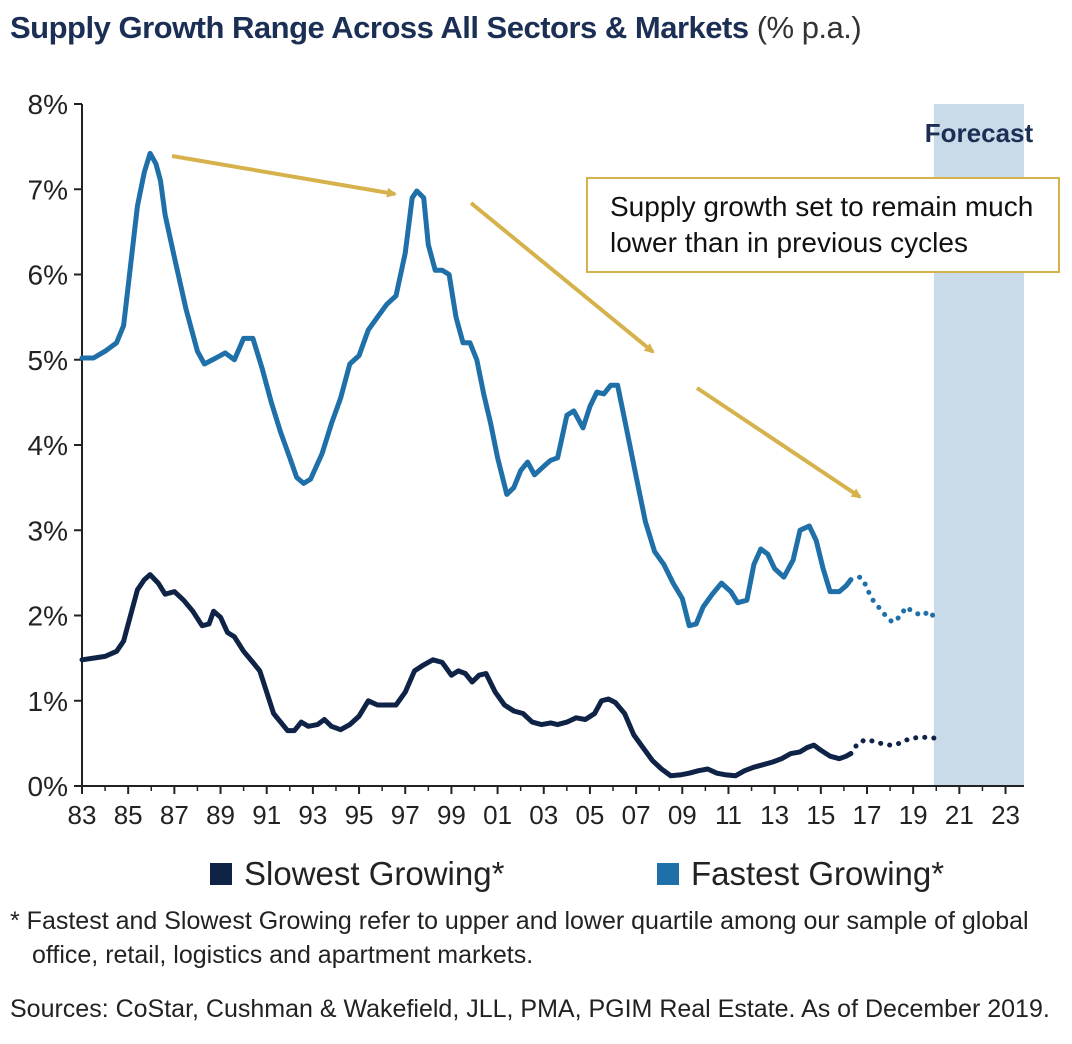 This screenshot has height=1044, width=1072. What do you see at coordinates (979, 133) in the screenshot?
I see `forecast-label: Forecast` at bounding box center [979, 133].